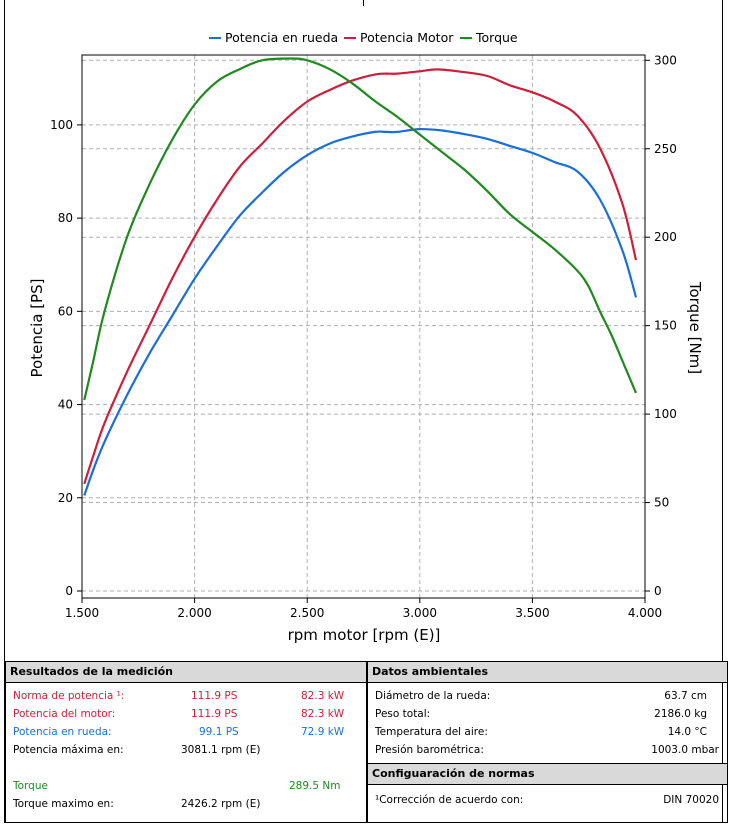 The image size is (733, 826). I want to click on results-row-rueda: Potencia en rueda: 99.1 PS 72.9 kW, so click(186, 732).